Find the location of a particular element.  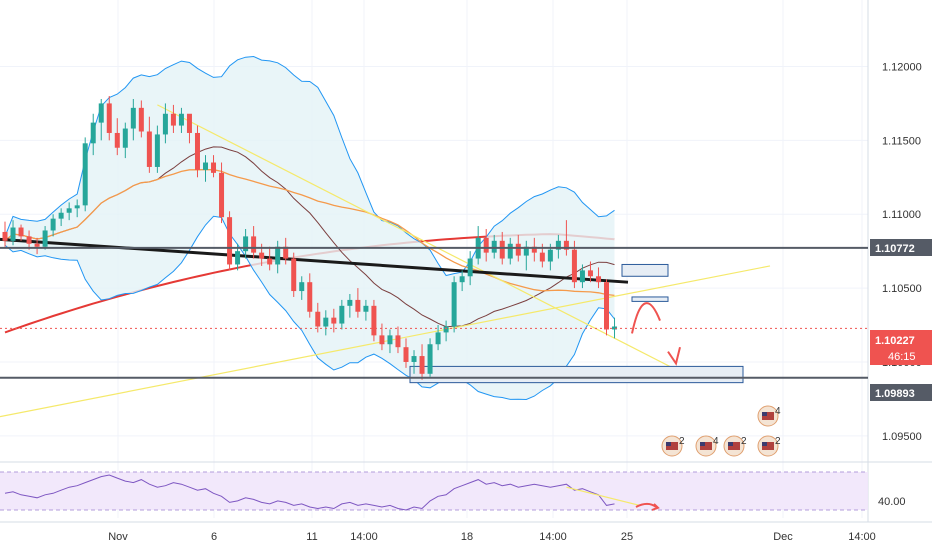

time-tick-label: Dec is located at coordinates (783, 537).